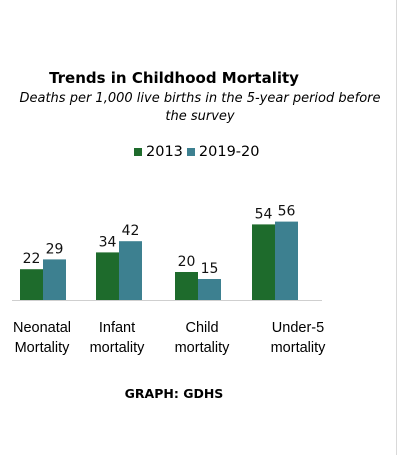 Image resolution: width=400 pixels, height=455 pixels. I want to click on legend-label-2013: 2013, so click(164, 152).